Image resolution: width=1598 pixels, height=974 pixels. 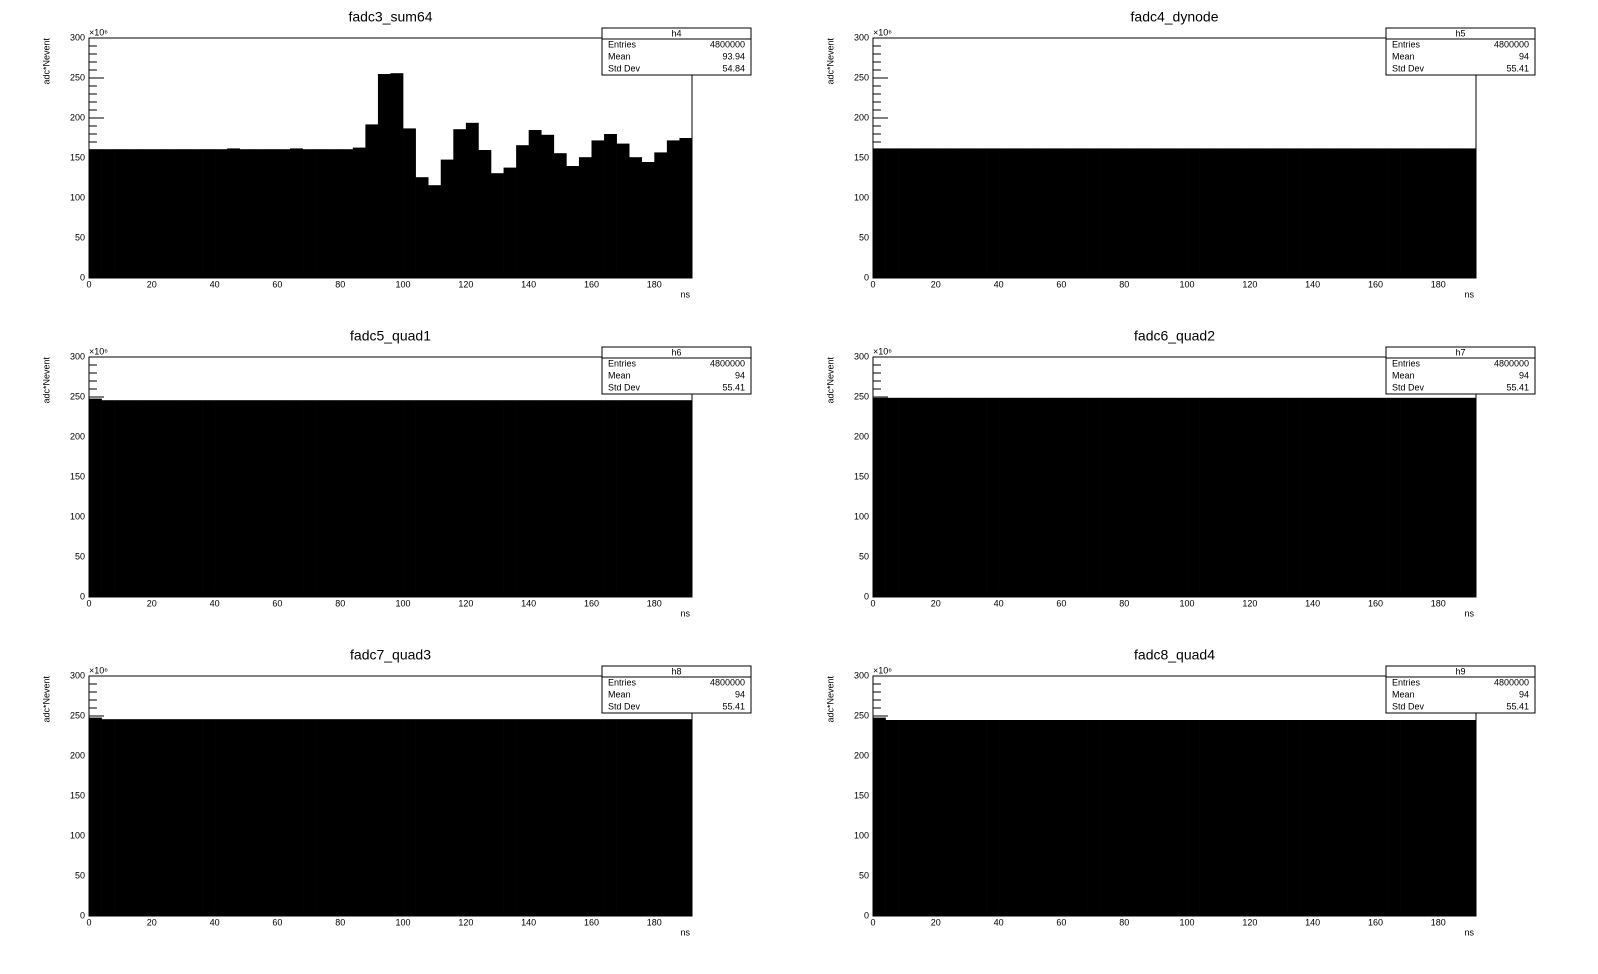 What do you see at coordinates (861, 396) in the screenshot?
I see `y-tick-label: 250` at bounding box center [861, 396].